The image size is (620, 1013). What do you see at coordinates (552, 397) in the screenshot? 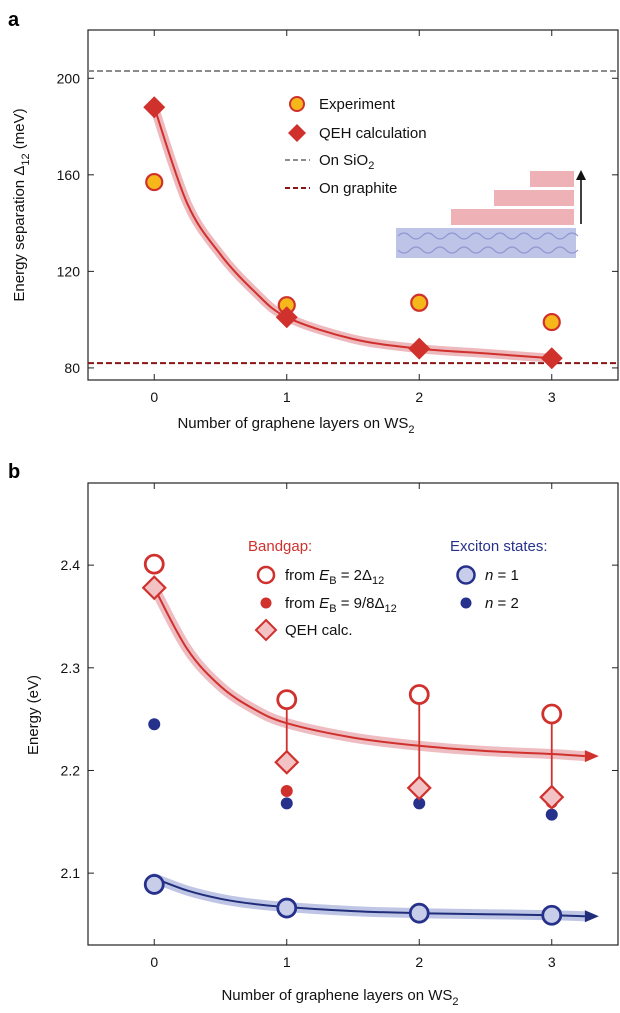
I see `panel-a-x-tick-label: 3` at bounding box center [552, 397].